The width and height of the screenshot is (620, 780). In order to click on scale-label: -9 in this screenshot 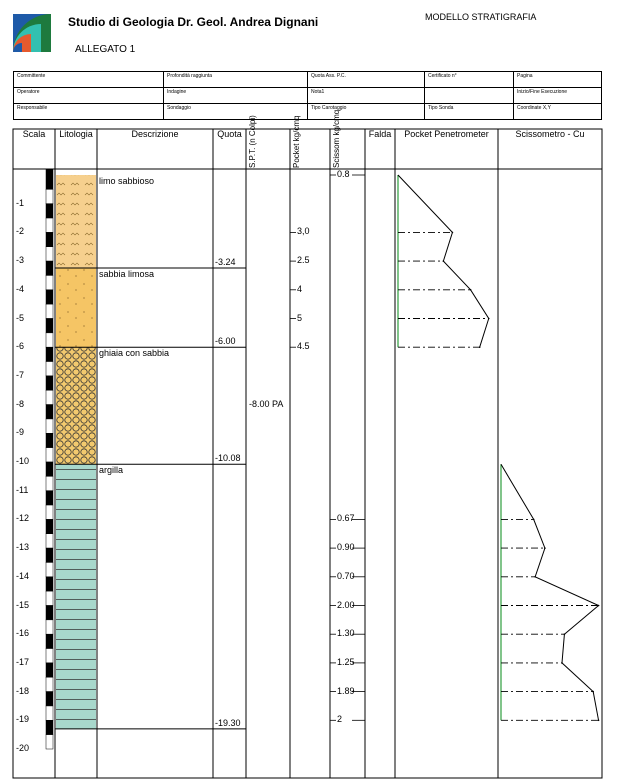, I will do `click(20, 432)`.